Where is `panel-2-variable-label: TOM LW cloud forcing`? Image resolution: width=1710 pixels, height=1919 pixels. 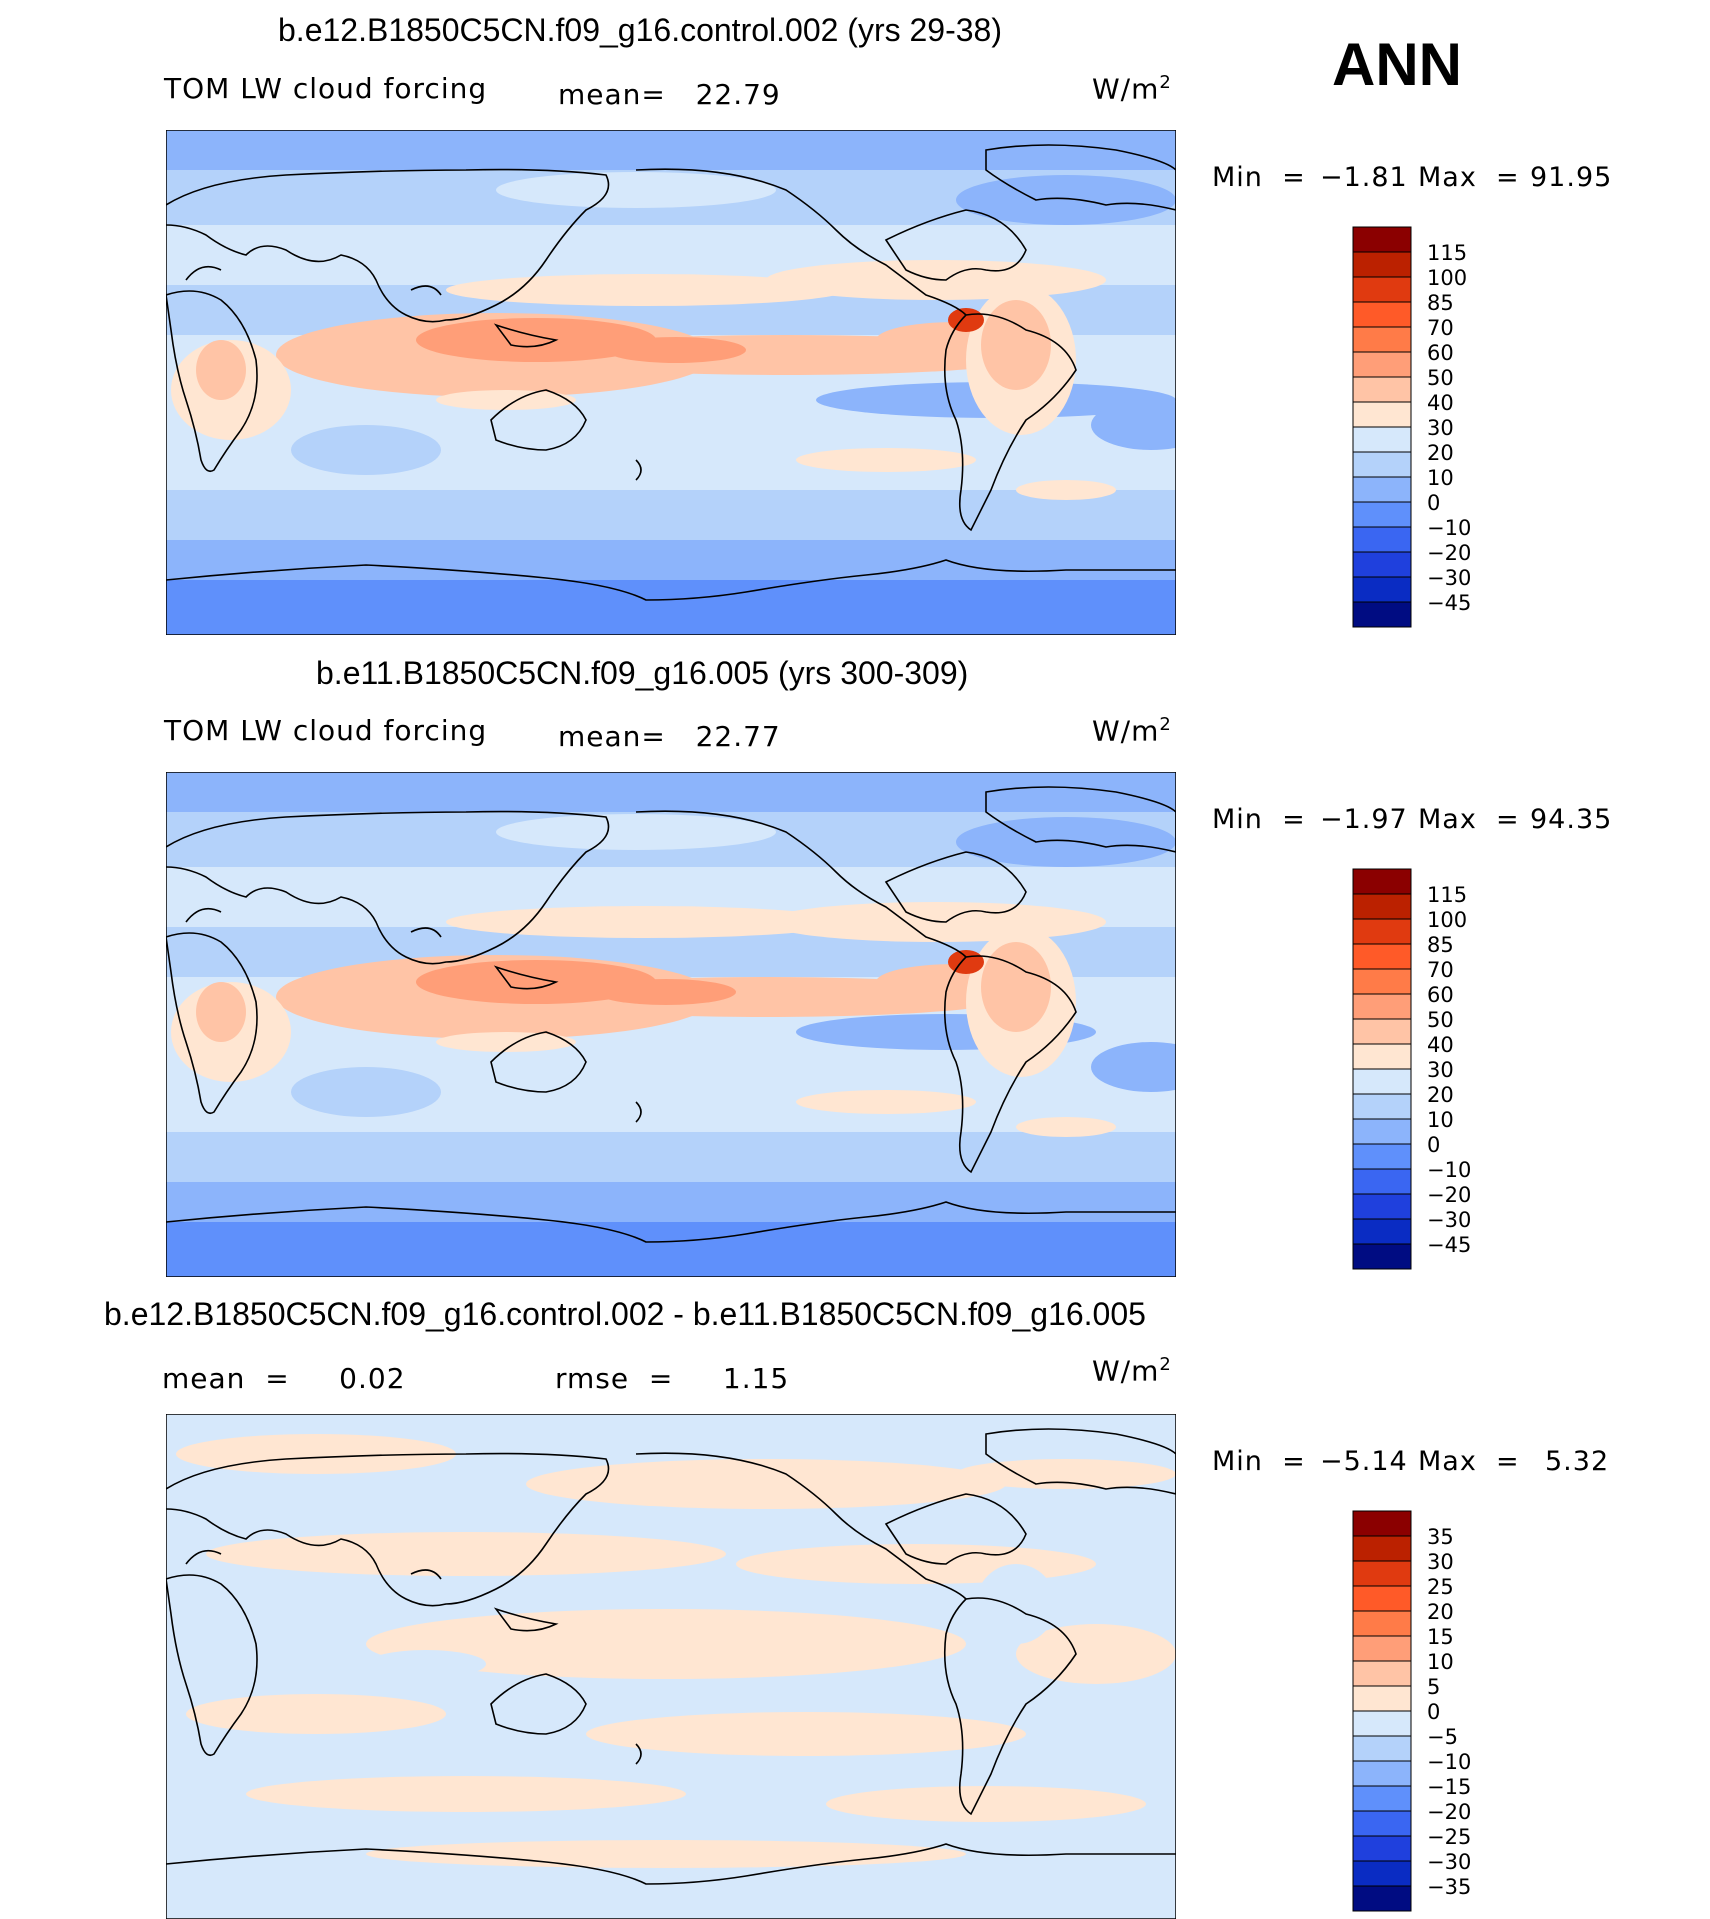
panel-2-variable-label: TOM LW cloud forcing is located at coordinates (326, 730).